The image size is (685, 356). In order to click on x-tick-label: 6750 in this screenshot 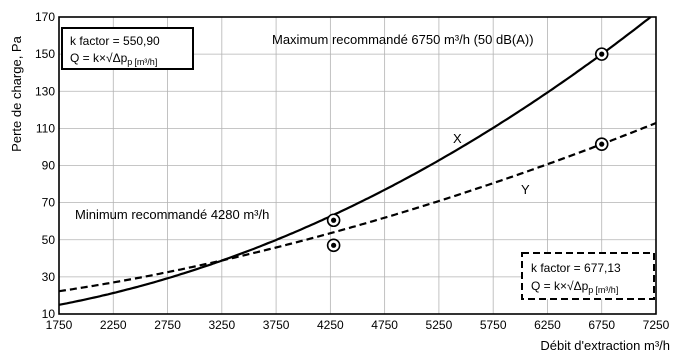, I will do `click(601, 325)`.